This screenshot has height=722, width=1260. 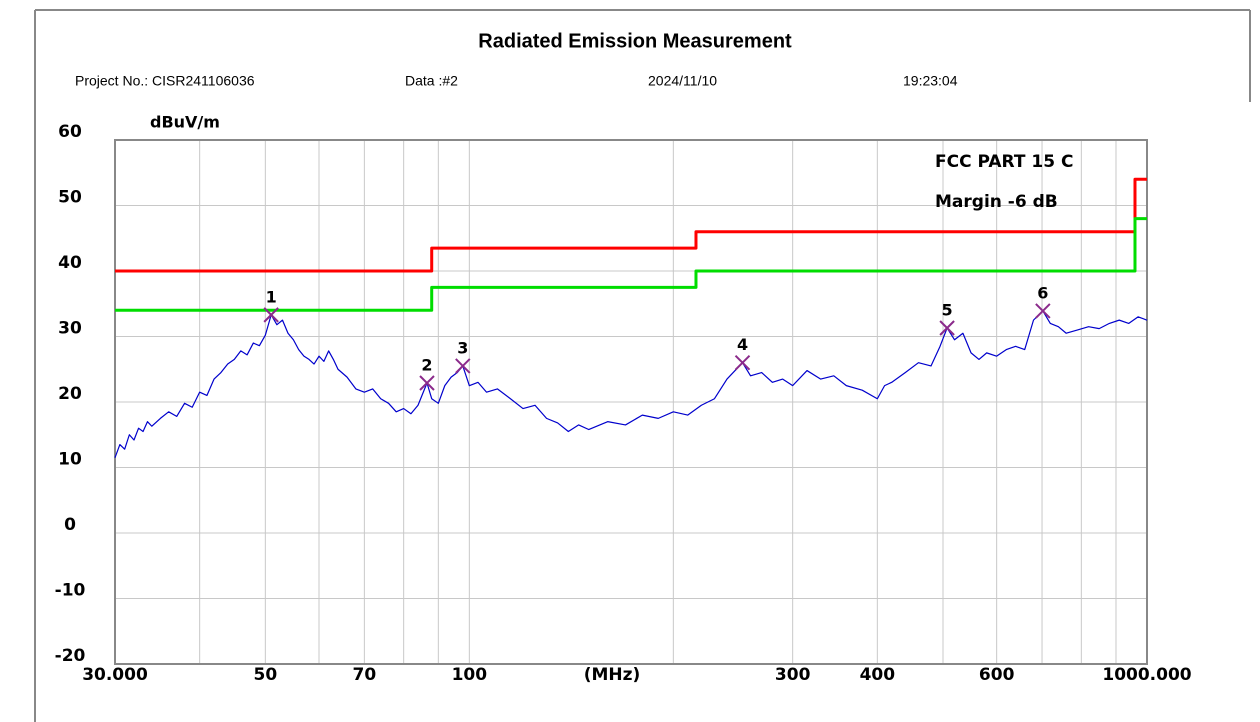 What do you see at coordinates (70, 656) in the screenshot?
I see `y-tick-label: -20` at bounding box center [70, 656].